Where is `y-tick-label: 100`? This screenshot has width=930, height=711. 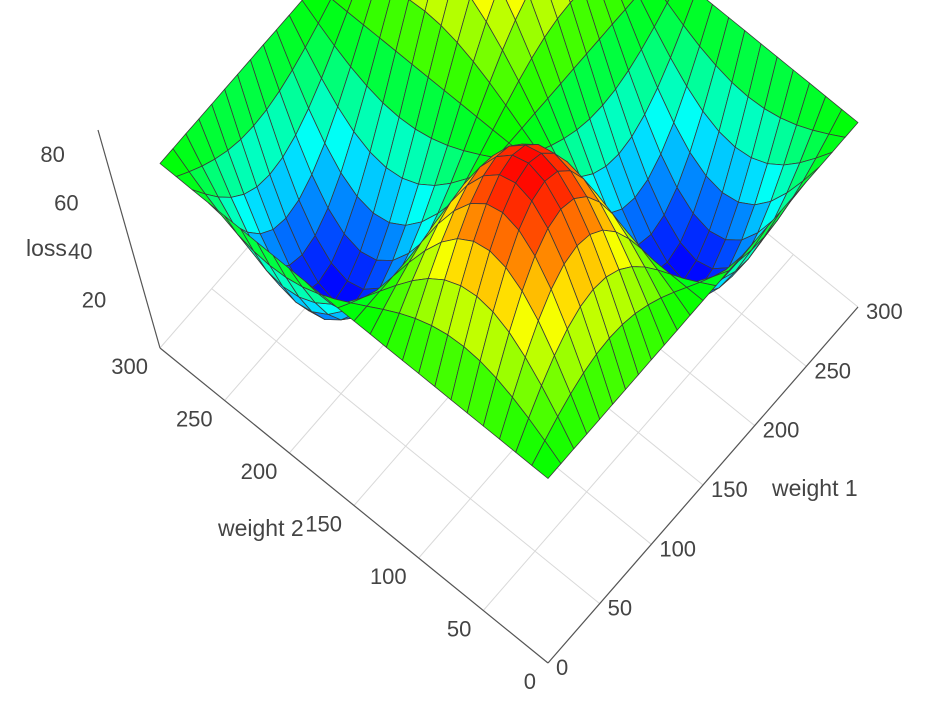 y-tick-label: 100 is located at coordinates (388, 576).